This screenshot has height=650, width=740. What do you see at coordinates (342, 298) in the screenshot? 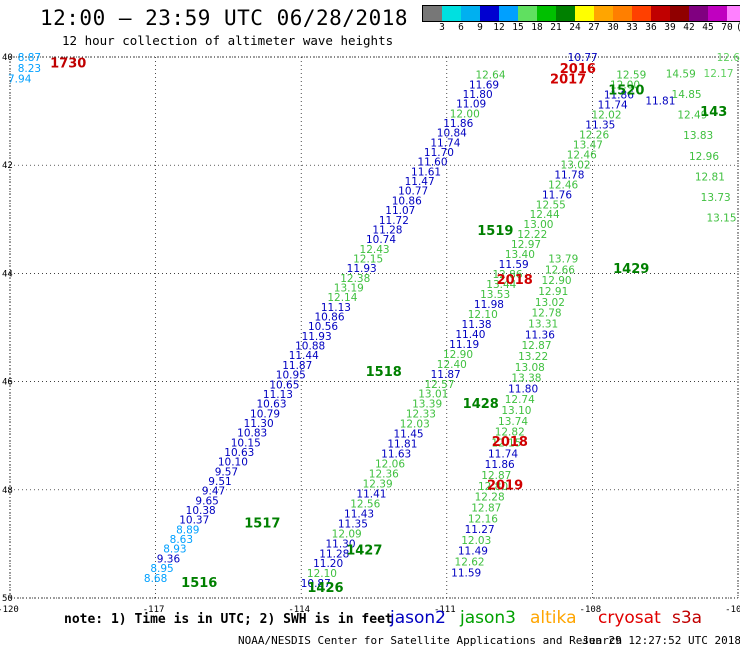
I see `wave-height-value: 12.14` at bounding box center [342, 298].